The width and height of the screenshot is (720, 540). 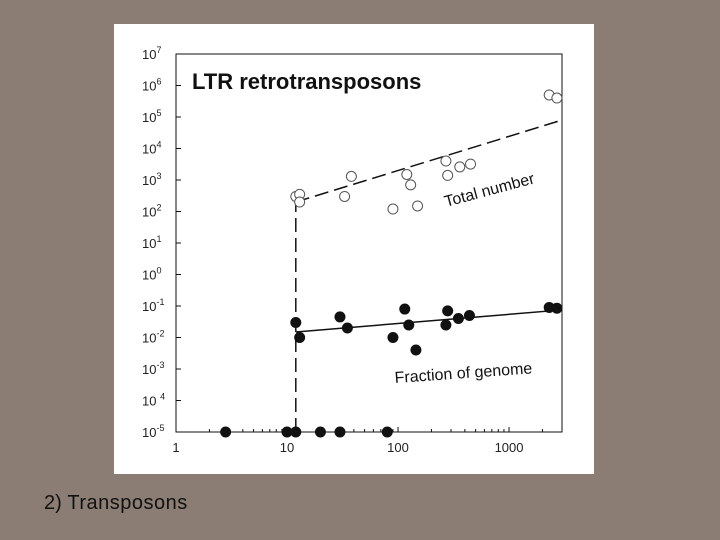 What do you see at coordinates (53, 503) in the screenshot?
I see `caption-number: 2)` at bounding box center [53, 503].